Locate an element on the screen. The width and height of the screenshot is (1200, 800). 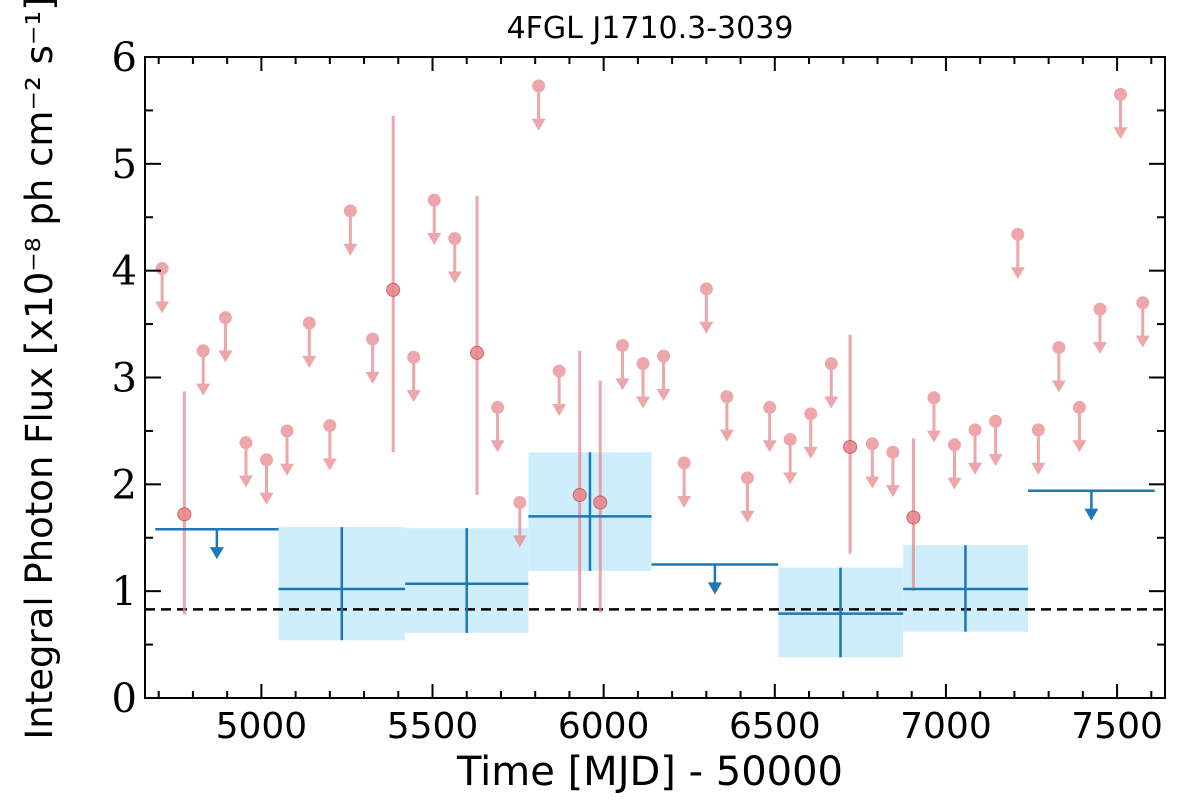
y-tick-label: 4 is located at coordinates (124, 272).